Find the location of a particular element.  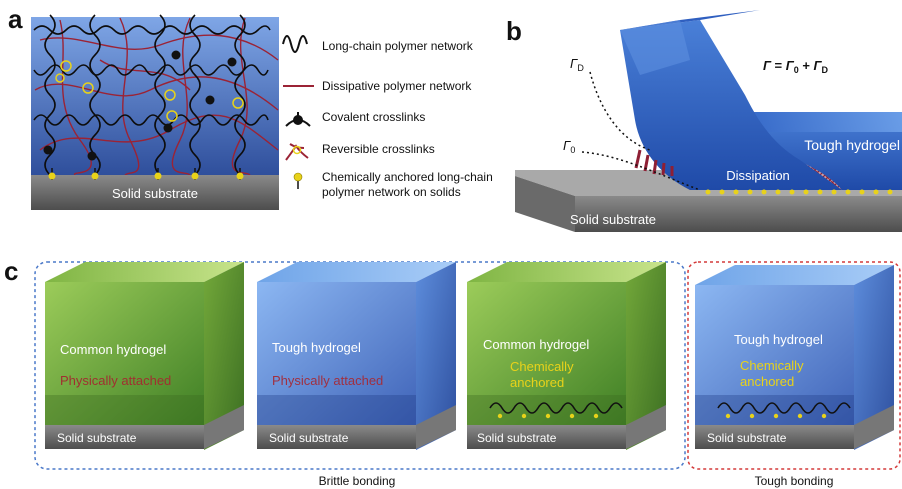

panel-b-equation: Γ = Γ0 + ΓD is located at coordinates (795, 66).